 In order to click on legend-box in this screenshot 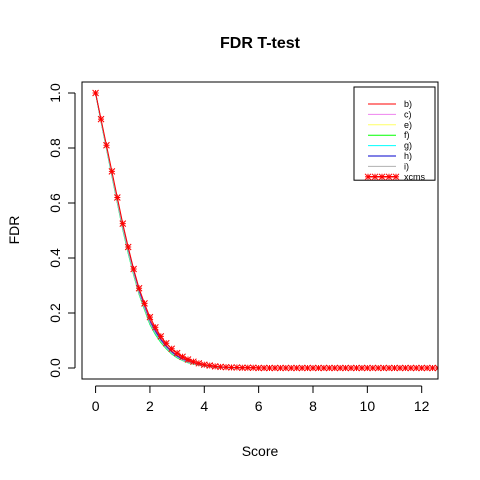, I will do `click(394, 133)`.